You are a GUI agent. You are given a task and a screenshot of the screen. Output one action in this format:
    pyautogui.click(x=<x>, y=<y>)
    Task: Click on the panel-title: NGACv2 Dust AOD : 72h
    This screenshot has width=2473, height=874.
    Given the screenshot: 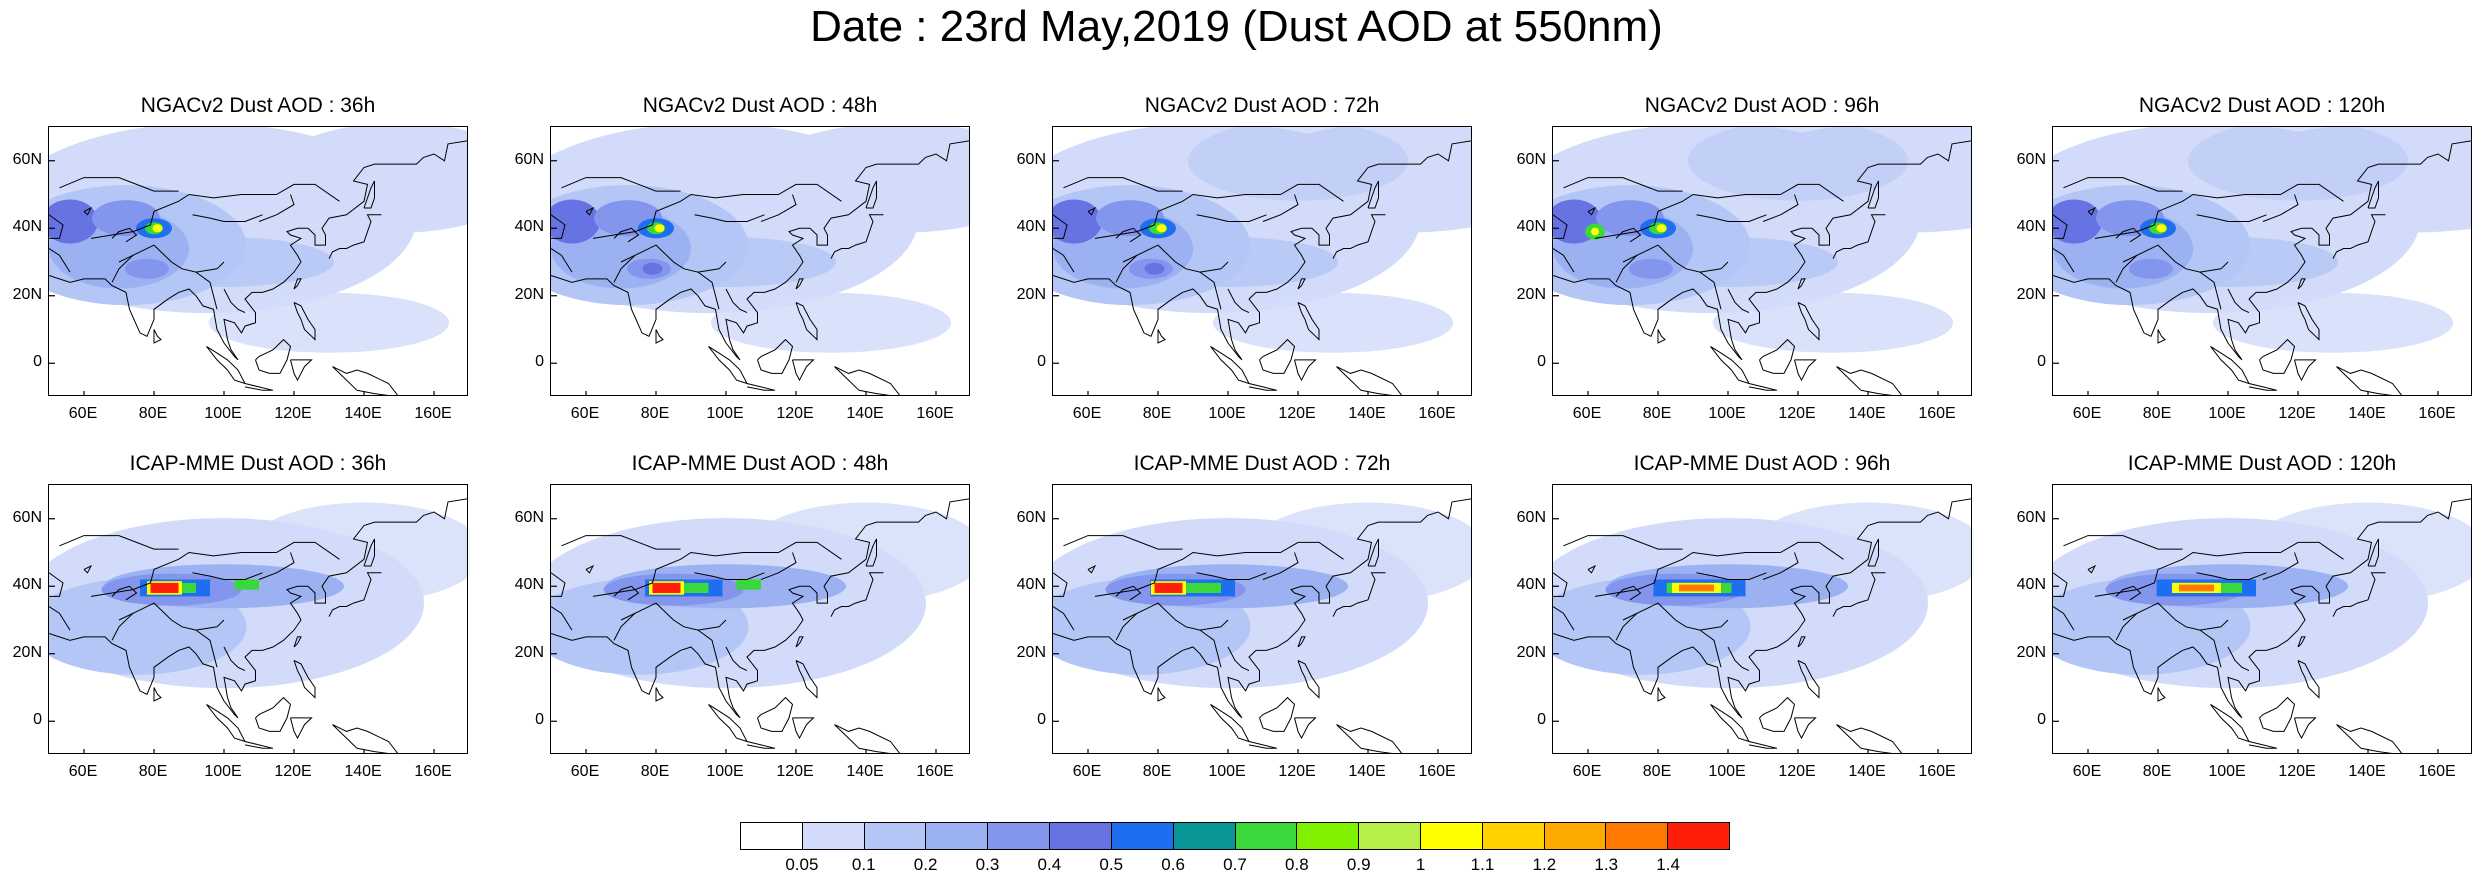 What is the action you would take?
    pyautogui.click(x=1262, y=105)
    